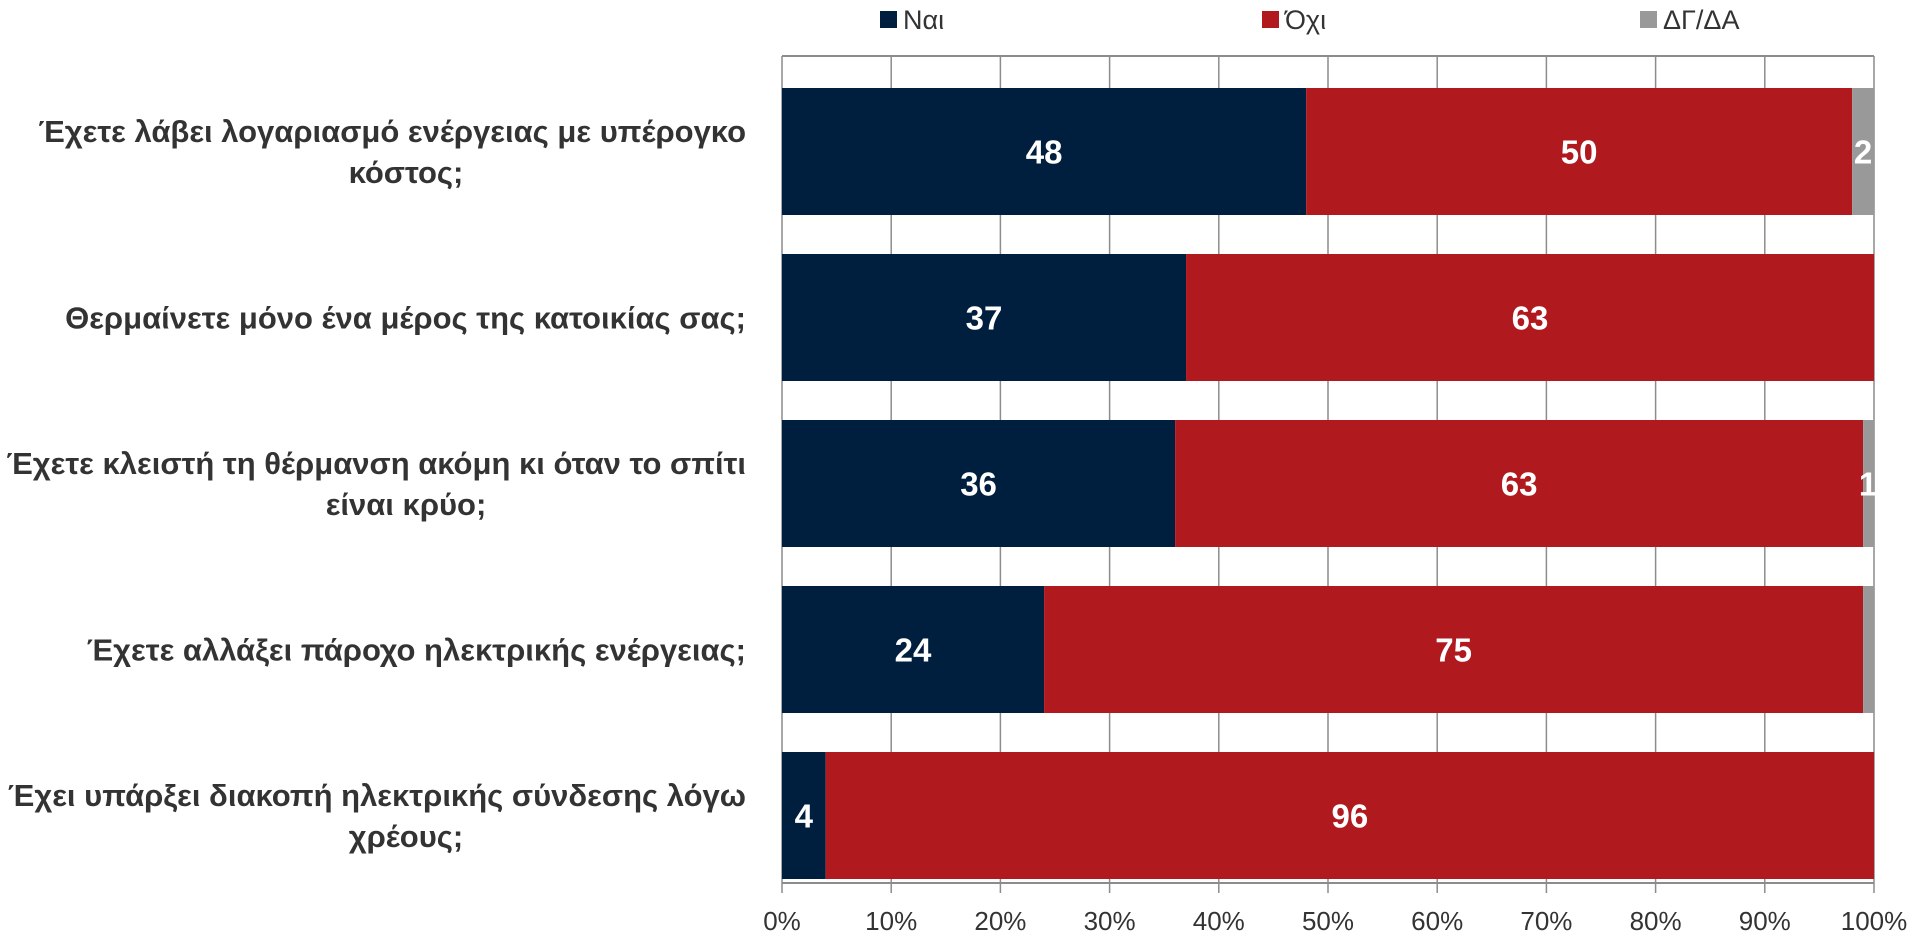 This screenshot has height=946, width=1909. I want to click on chart-legend: Ναι Όχι ΔΓ/ΔΑ, so click(1309, 20).